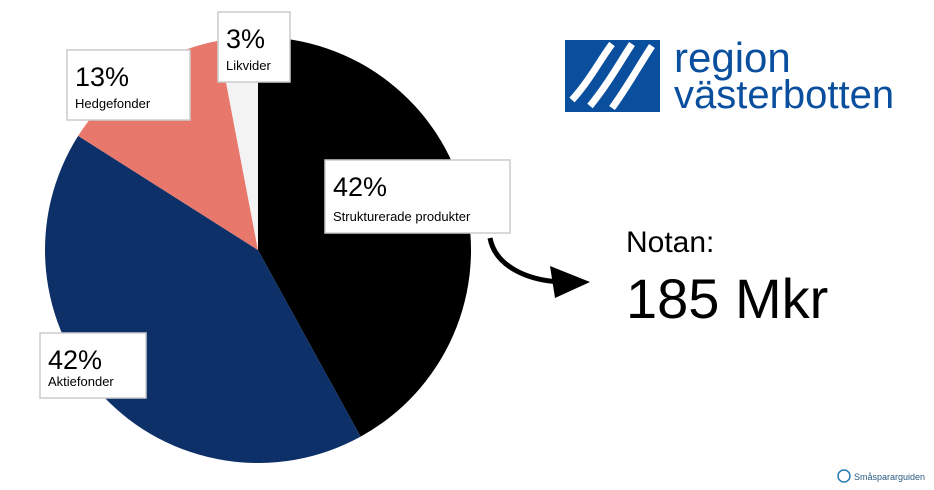 The width and height of the screenshot is (934, 490). Describe the element at coordinates (612, 76) in the screenshot. I see `logo-stripes` at that location.